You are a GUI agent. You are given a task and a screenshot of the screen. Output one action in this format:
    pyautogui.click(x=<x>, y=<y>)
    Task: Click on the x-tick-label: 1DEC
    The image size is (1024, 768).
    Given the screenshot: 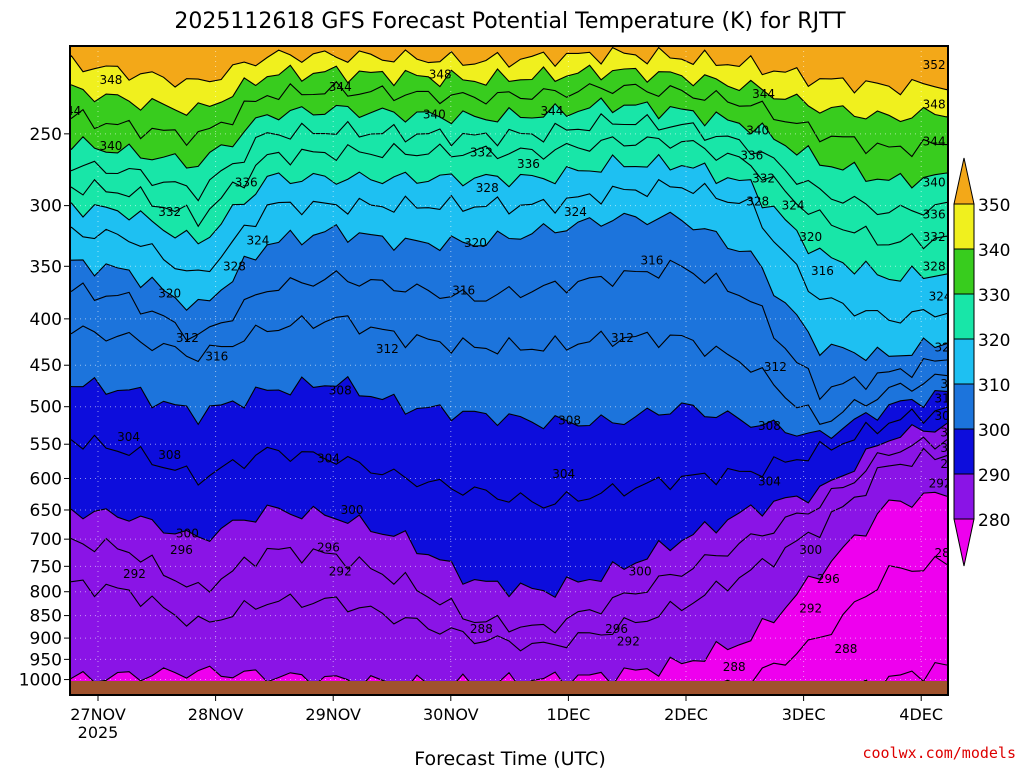 What is the action you would take?
    pyautogui.click(x=569, y=714)
    